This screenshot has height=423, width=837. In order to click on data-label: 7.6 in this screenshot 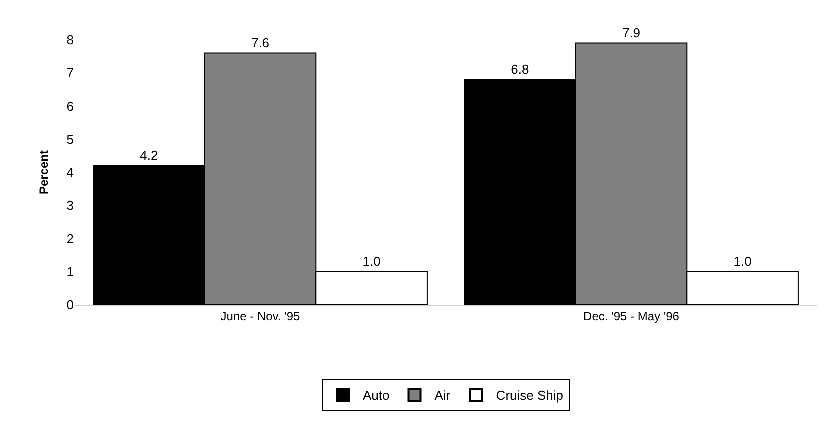, I will do `click(260, 42)`.